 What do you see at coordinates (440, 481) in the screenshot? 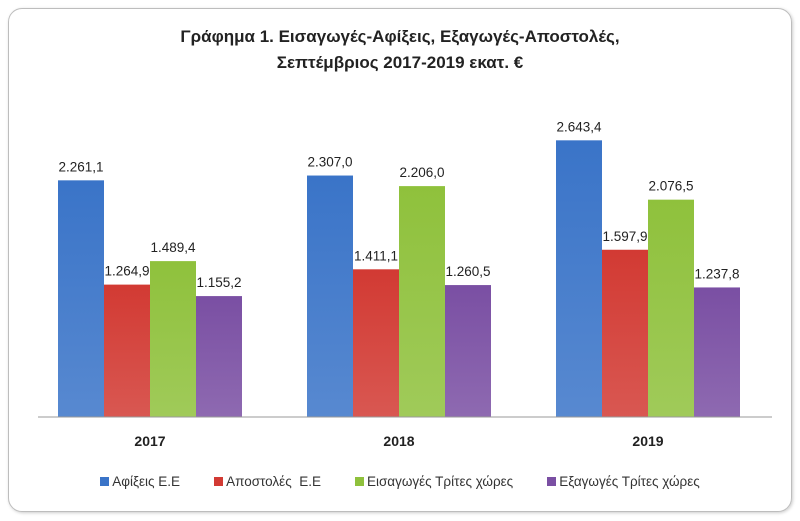
I see `legend-label: Εισαγωγές Τρίτες χώρες` at bounding box center [440, 481].